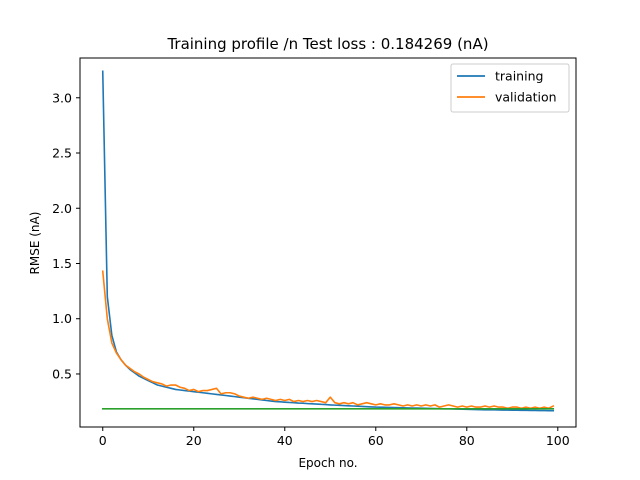 The image size is (640, 480). Describe the element at coordinates (467, 440) in the screenshot. I see `x-tick-label: 80` at that location.